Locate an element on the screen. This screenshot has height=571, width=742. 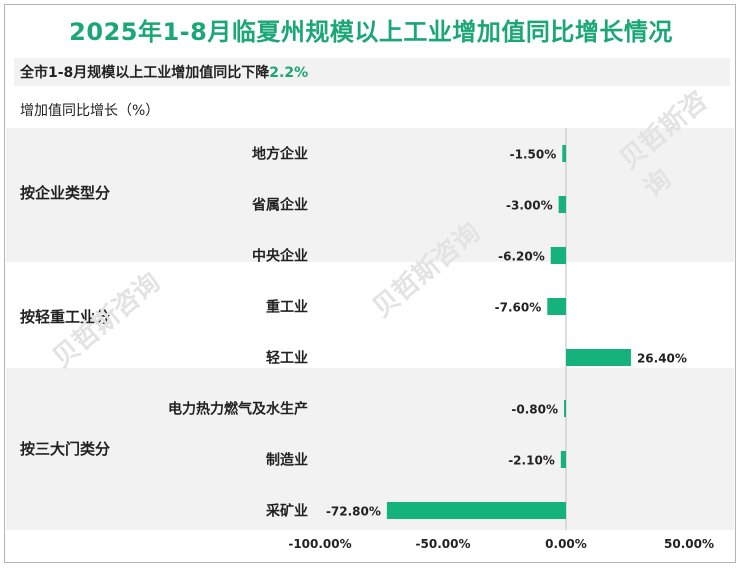
data-label: -3.00% is located at coordinates (529, 206).